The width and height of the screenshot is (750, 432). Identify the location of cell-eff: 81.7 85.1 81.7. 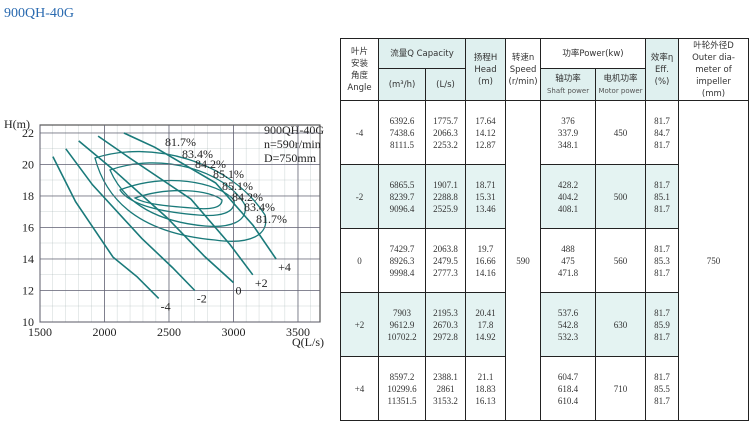
(662, 196).